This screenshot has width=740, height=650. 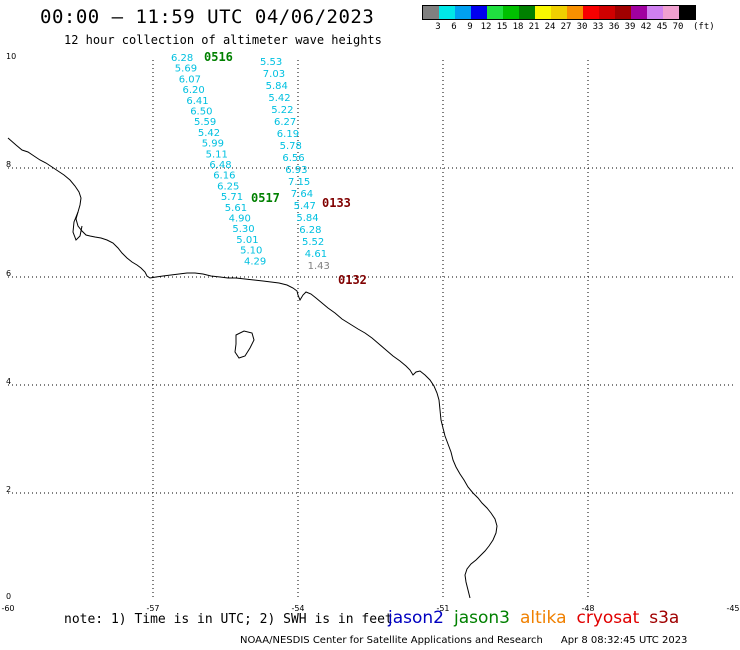 I want to click on swh-value-label: 6.93, so click(x=296, y=170).